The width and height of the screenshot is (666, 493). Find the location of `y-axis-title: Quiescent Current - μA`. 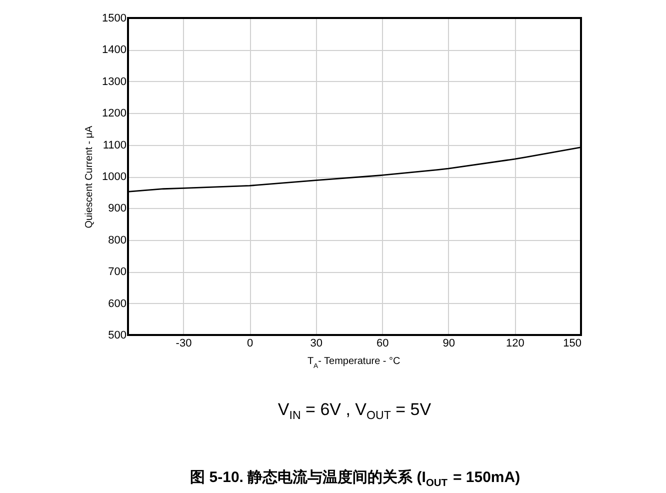

y-axis-title: Quiescent Current - μA is located at coordinates (90, 176).